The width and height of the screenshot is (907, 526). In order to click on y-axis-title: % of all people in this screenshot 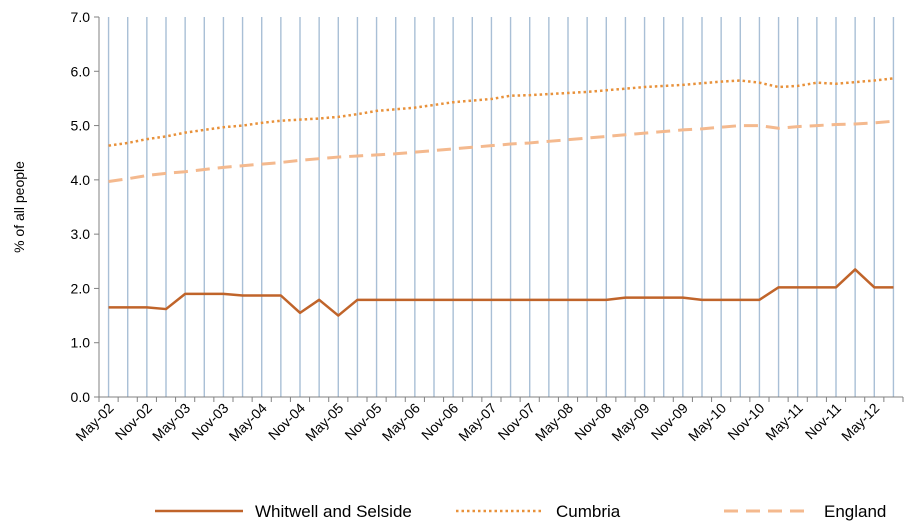, I will do `click(19, 207)`.